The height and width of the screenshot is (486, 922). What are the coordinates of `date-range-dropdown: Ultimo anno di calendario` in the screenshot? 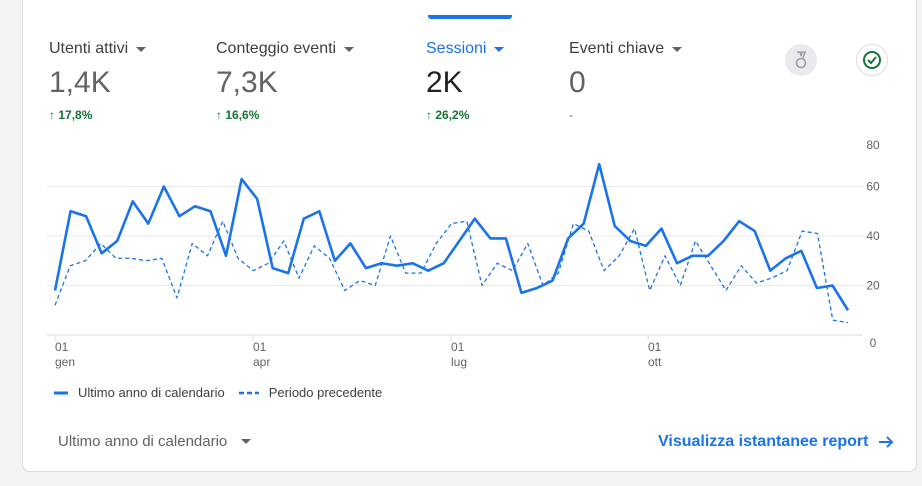 It's located at (155, 441).